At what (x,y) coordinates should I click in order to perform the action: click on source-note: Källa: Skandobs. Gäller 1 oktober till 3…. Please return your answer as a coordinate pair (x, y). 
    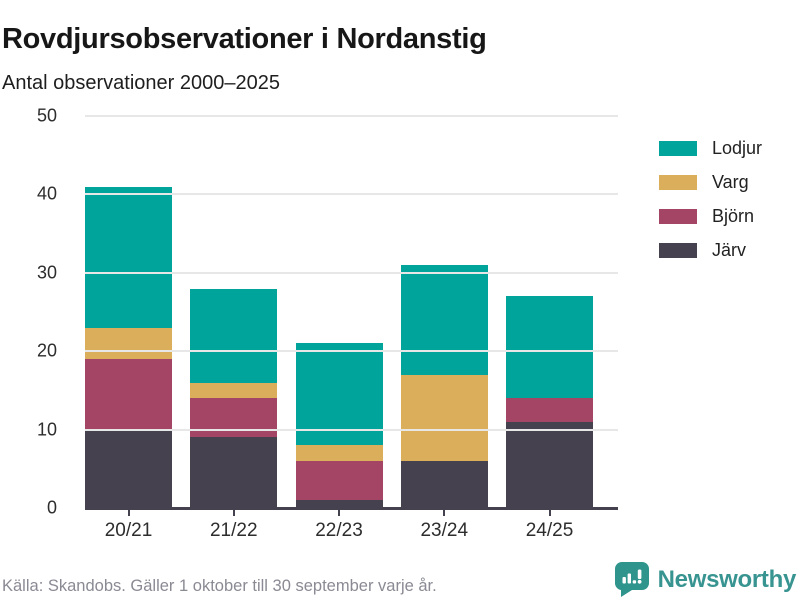
    Looking at the image, I should click on (219, 586).